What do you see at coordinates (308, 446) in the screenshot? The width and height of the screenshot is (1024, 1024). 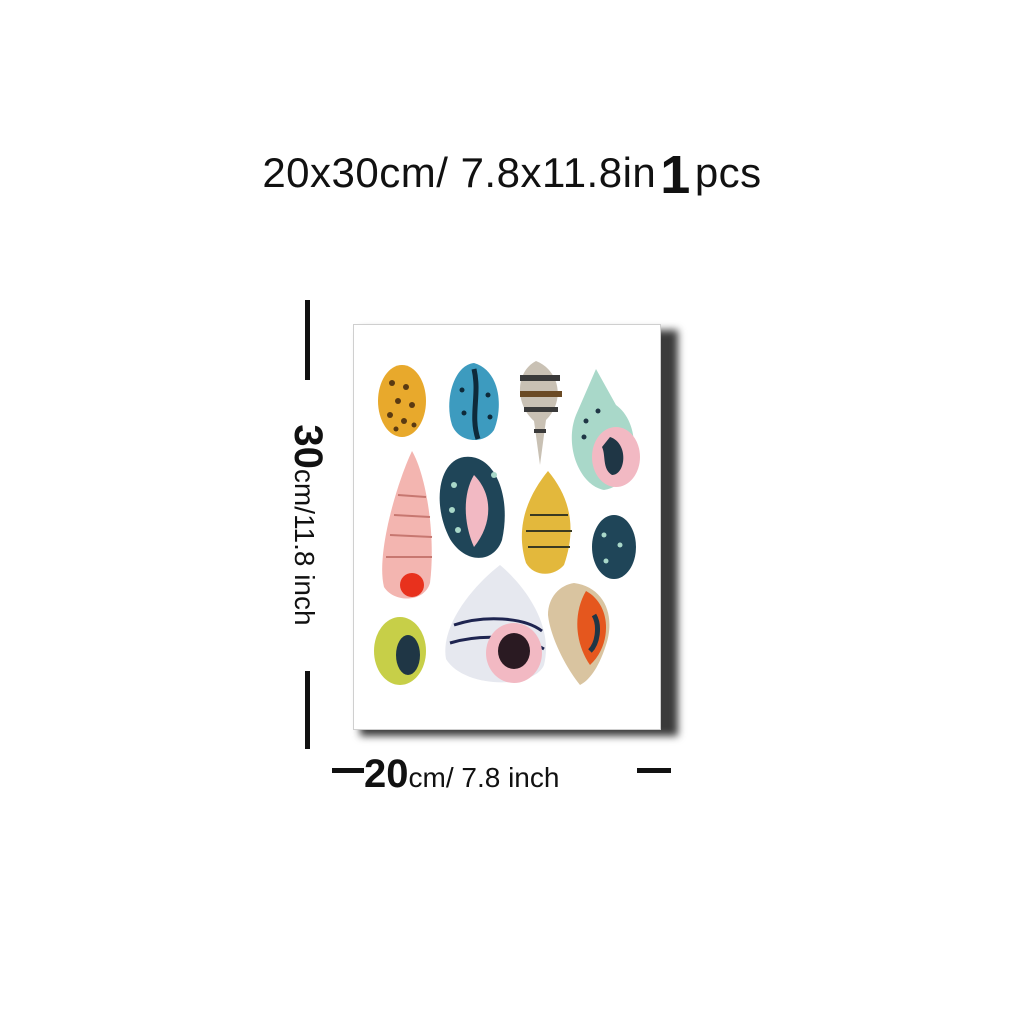 I see `height-value: 30` at bounding box center [308, 446].